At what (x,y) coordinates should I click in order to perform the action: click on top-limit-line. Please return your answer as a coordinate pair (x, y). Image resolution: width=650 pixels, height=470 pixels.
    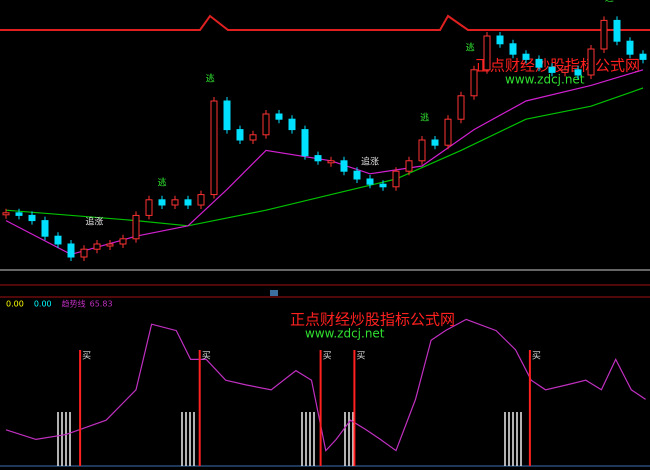
    Looking at the image, I should click on (325, 22).